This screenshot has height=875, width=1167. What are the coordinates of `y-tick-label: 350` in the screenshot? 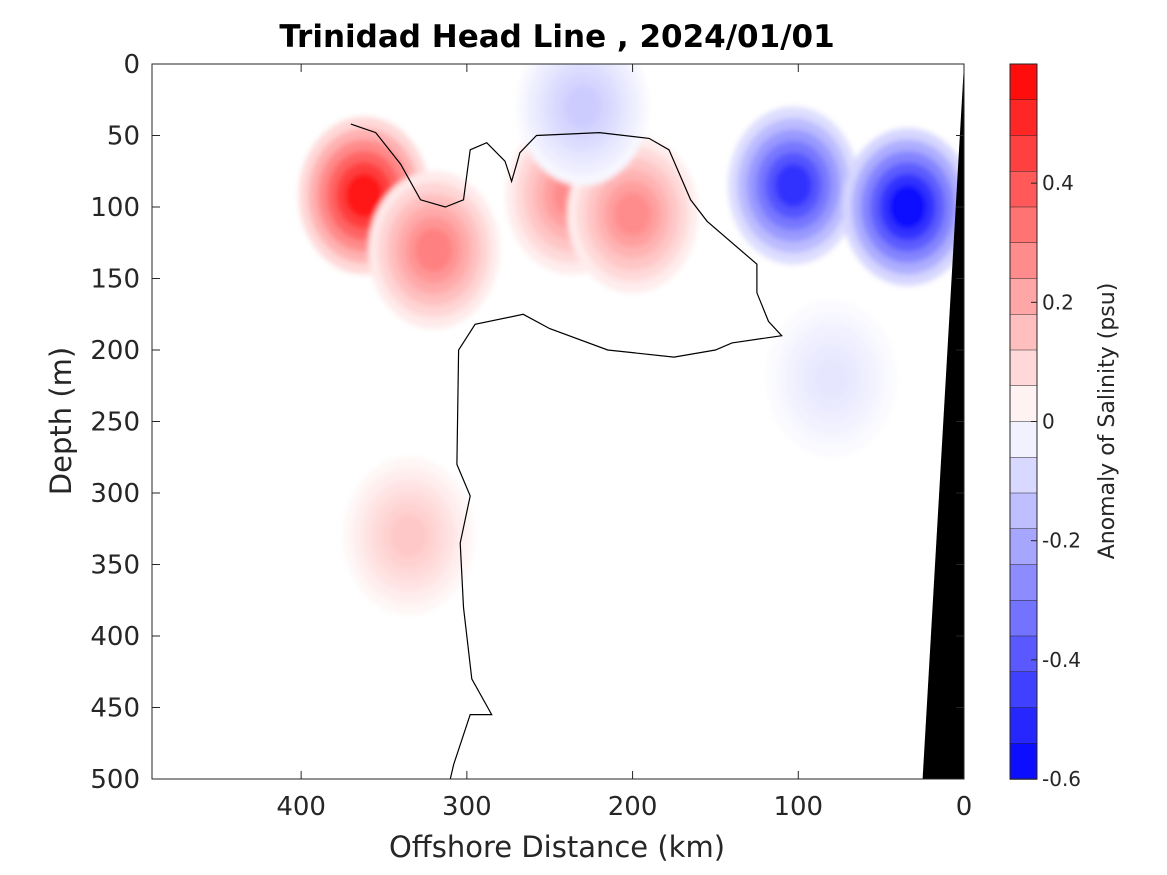 It's located at (115, 566).